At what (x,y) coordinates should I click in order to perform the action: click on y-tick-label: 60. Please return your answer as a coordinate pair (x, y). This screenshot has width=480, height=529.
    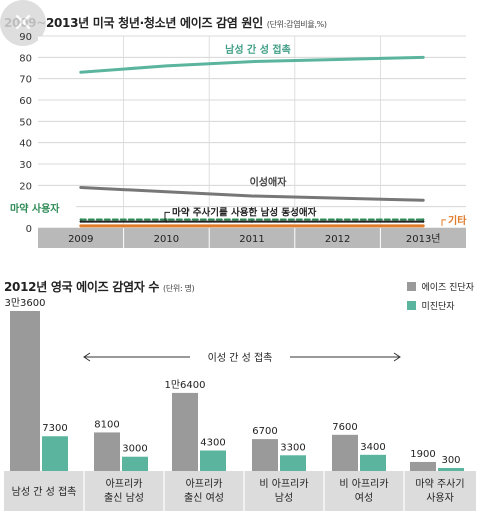
    Looking at the image, I should click on (25, 101).